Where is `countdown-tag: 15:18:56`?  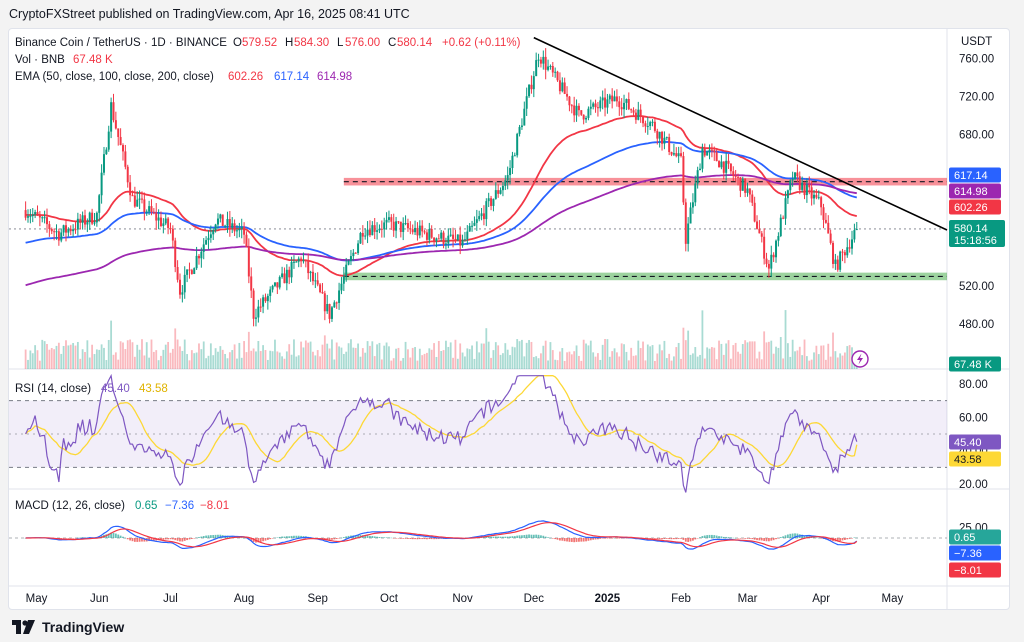
countdown-tag: 15:18:56 is located at coordinates (975, 241).